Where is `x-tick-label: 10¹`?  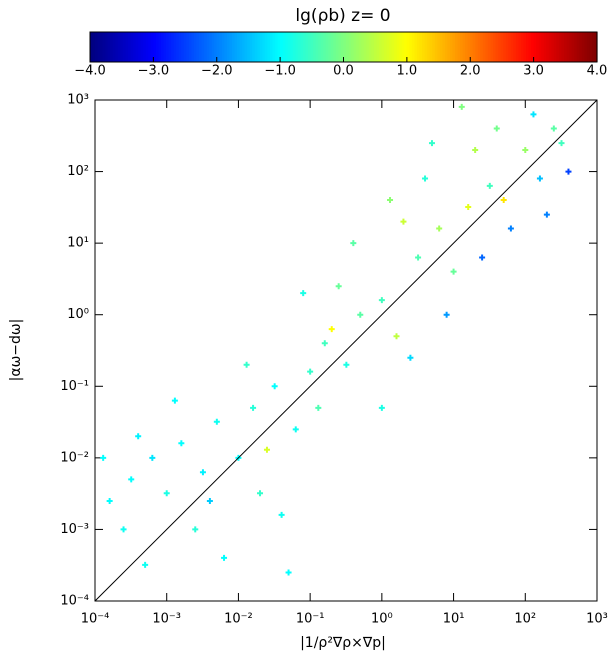 x-tick-label: 10¹ is located at coordinates (454, 619).